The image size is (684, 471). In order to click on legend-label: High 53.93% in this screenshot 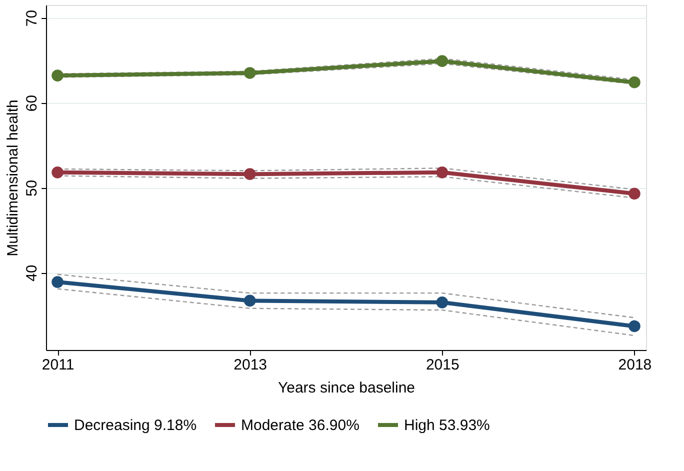, I will do `click(447, 425)`.